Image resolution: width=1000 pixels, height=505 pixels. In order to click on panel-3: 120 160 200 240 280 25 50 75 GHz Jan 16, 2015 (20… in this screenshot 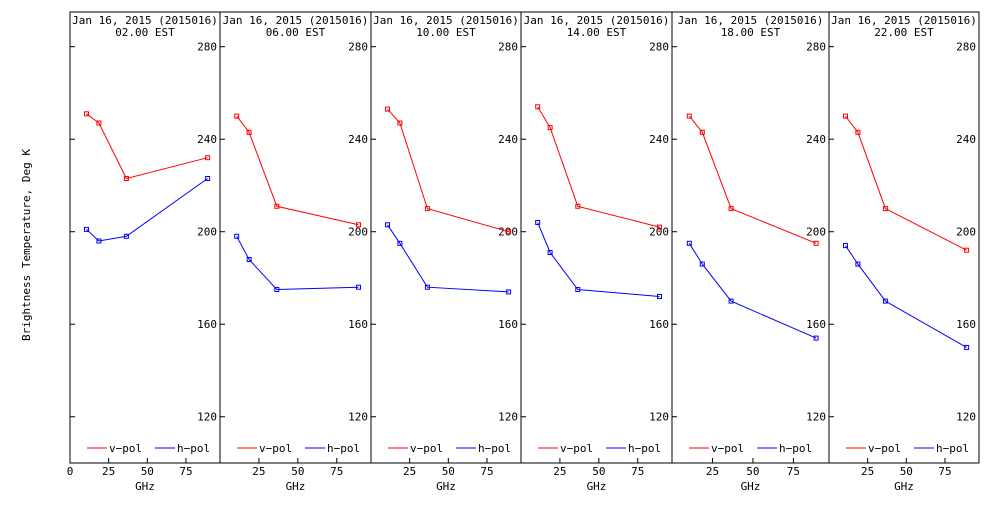, I will do `click(446, 252)`.